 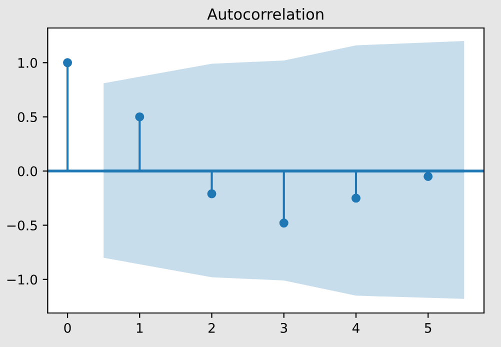 What do you see at coordinates (28, 63) in the screenshot?
I see `y-tick-label: 1.0` at bounding box center [28, 63].